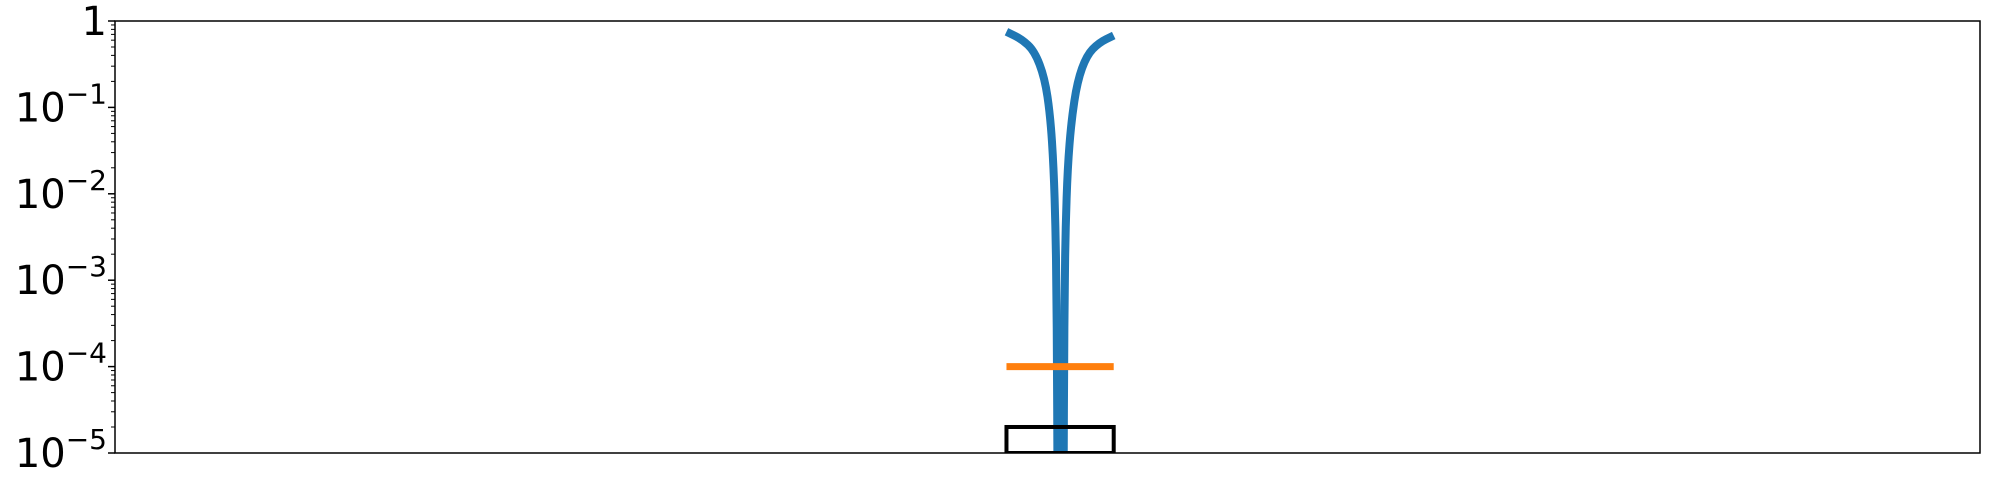 The image size is (1990, 489). Describe the element at coordinates (94, 22) in the screenshot. I see `y-tick-label: 1` at that location.